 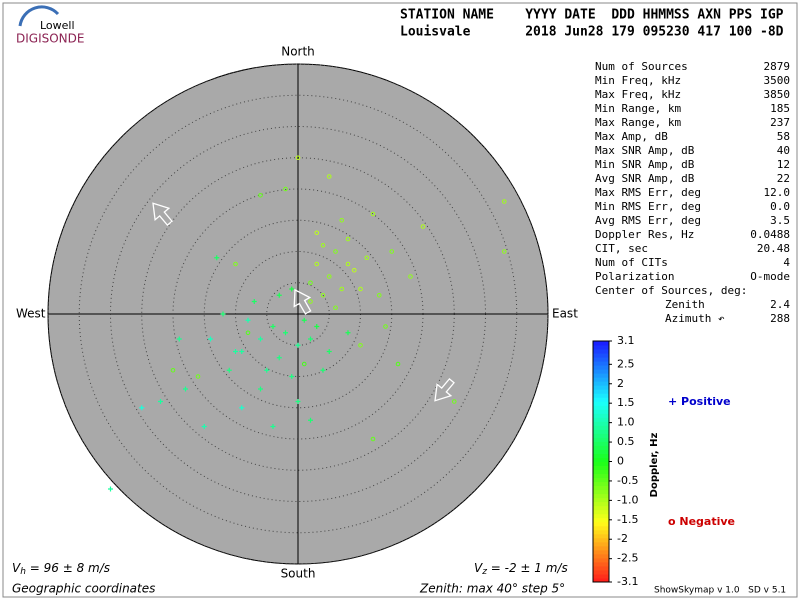 I want to click on stat-label: Min SNR Amp, dB, so click(x=645, y=164).